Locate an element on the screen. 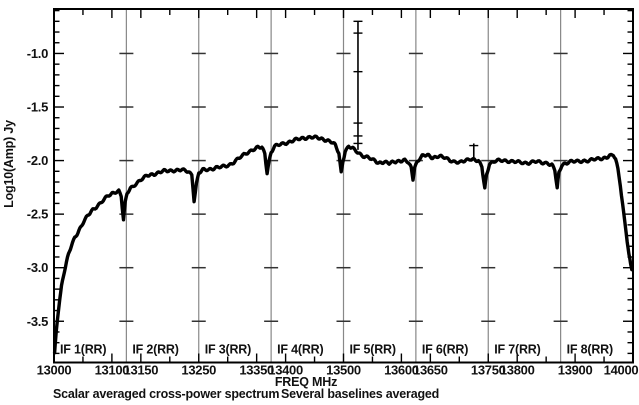 The height and width of the screenshot is (405, 639). x-axis-title: FREQ MHz is located at coordinates (306, 382).